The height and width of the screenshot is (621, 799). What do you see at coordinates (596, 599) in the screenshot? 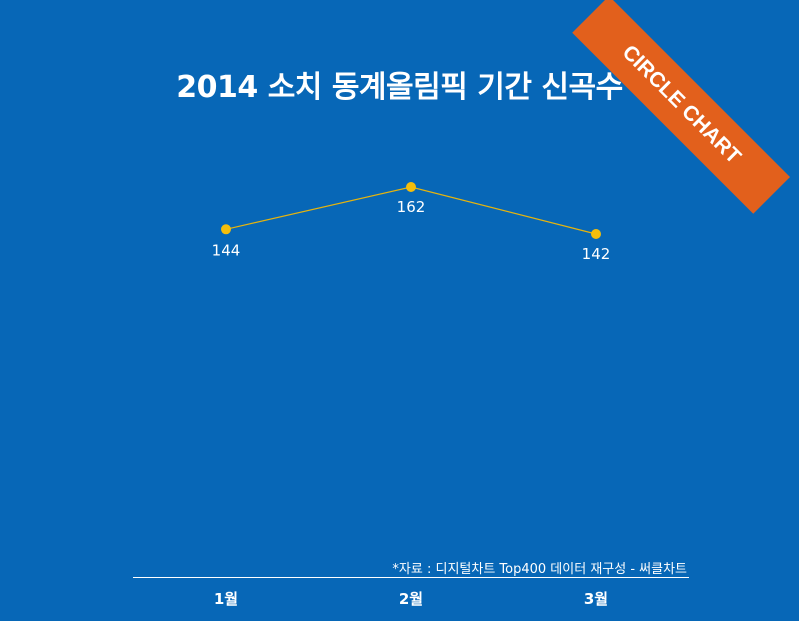
I see `x-tick-label-3: 3월` at bounding box center [596, 599].